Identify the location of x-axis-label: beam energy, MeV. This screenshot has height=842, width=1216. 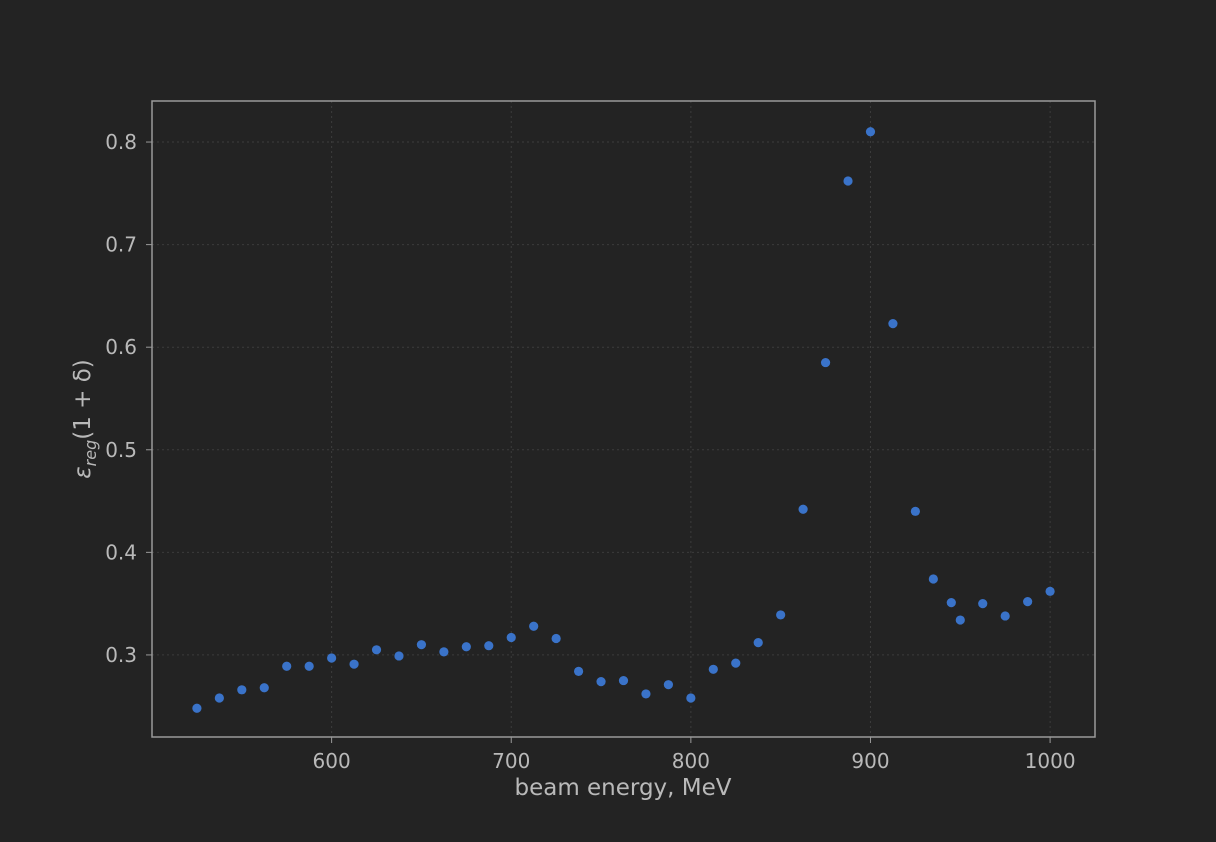
(622, 788).